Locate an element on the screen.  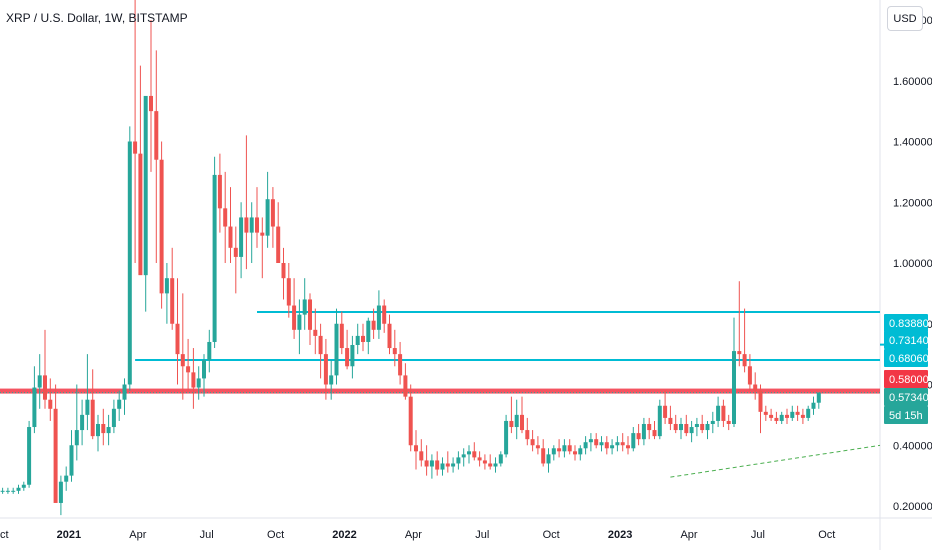
y-tick-label: 0.20000 is located at coordinates (912, 507).